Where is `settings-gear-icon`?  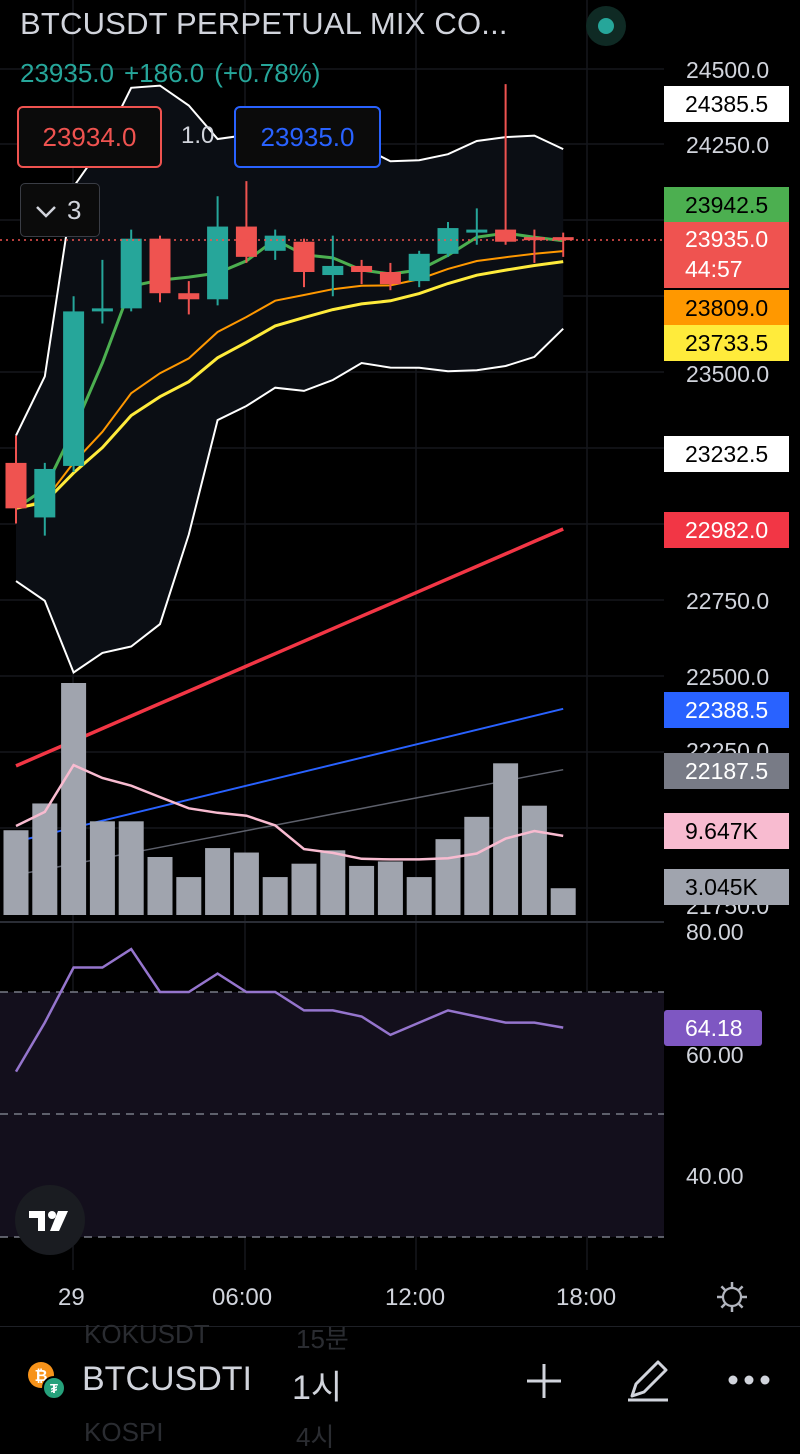 settings-gear-icon is located at coordinates (732, 1297).